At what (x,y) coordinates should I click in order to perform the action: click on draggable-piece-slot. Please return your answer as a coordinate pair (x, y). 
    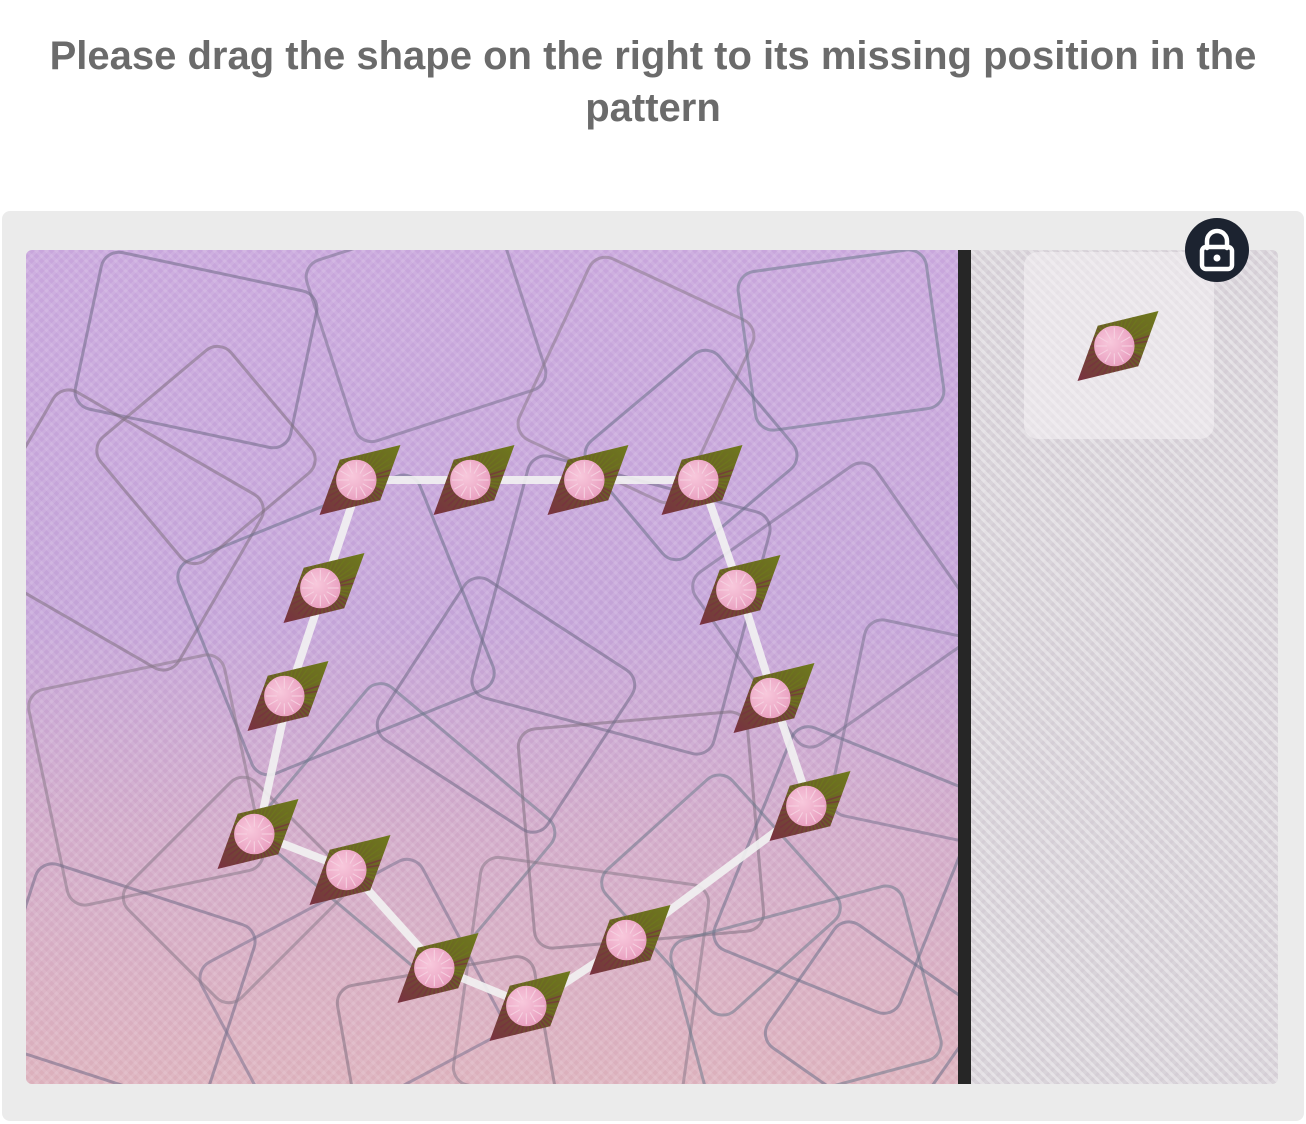
    Looking at the image, I should click on (1119, 345).